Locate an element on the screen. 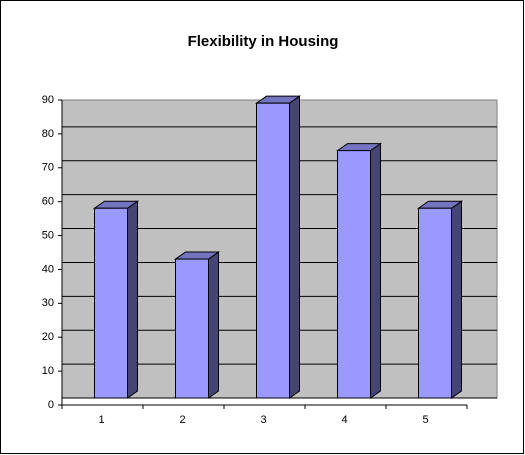  x-tick-label: 4 is located at coordinates (344, 420).